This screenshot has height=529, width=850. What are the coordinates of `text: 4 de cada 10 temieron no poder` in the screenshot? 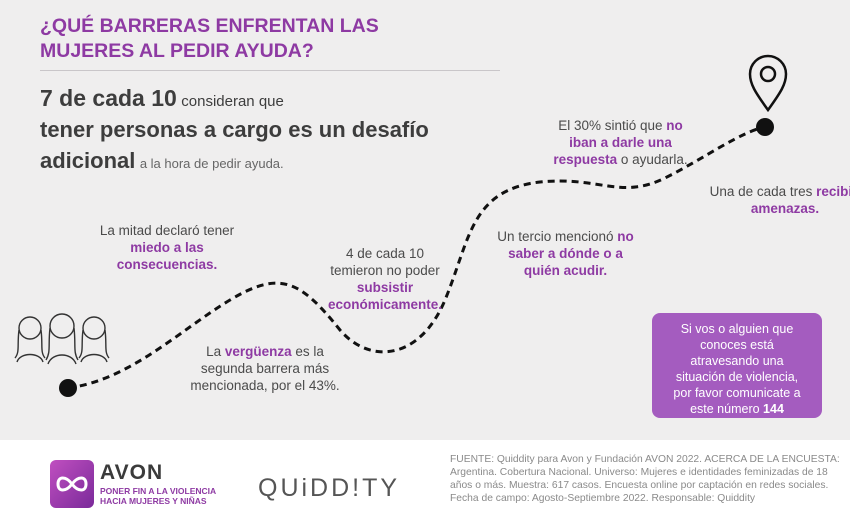 It's located at (385, 262).